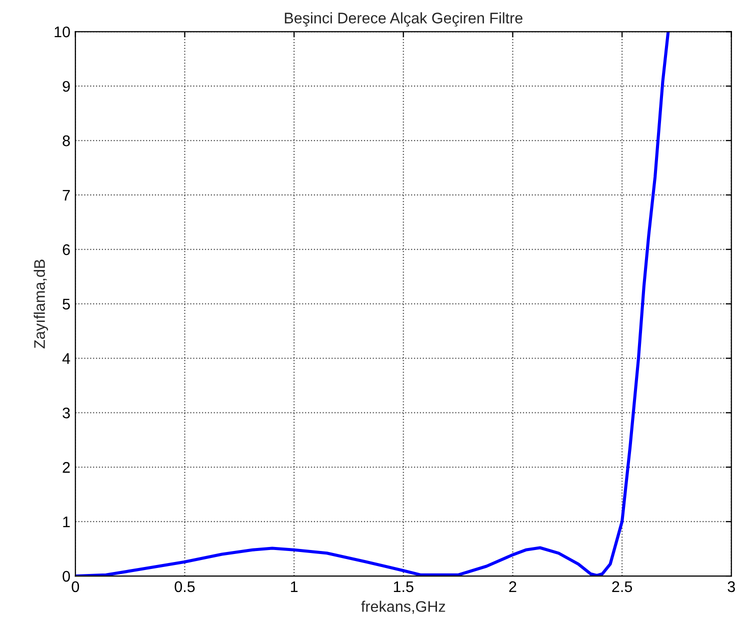 This screenshot has width=754, height=633. I want to click on x-axis-title: frekans,GHz, so click(403, 607).